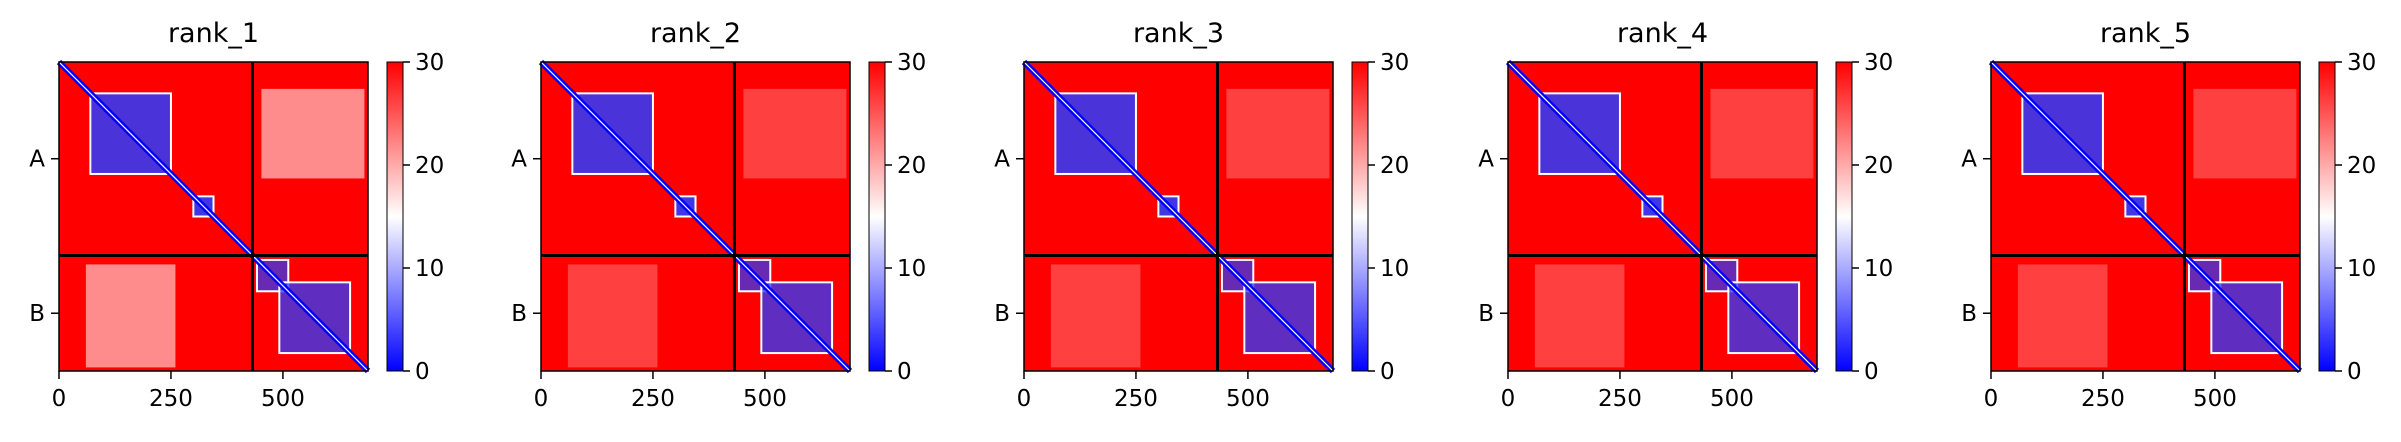  What do you see at coordinates (1662, 33) in the screenshot?
I see `panel-title: rank_4` at bounding box center [1662, 33].